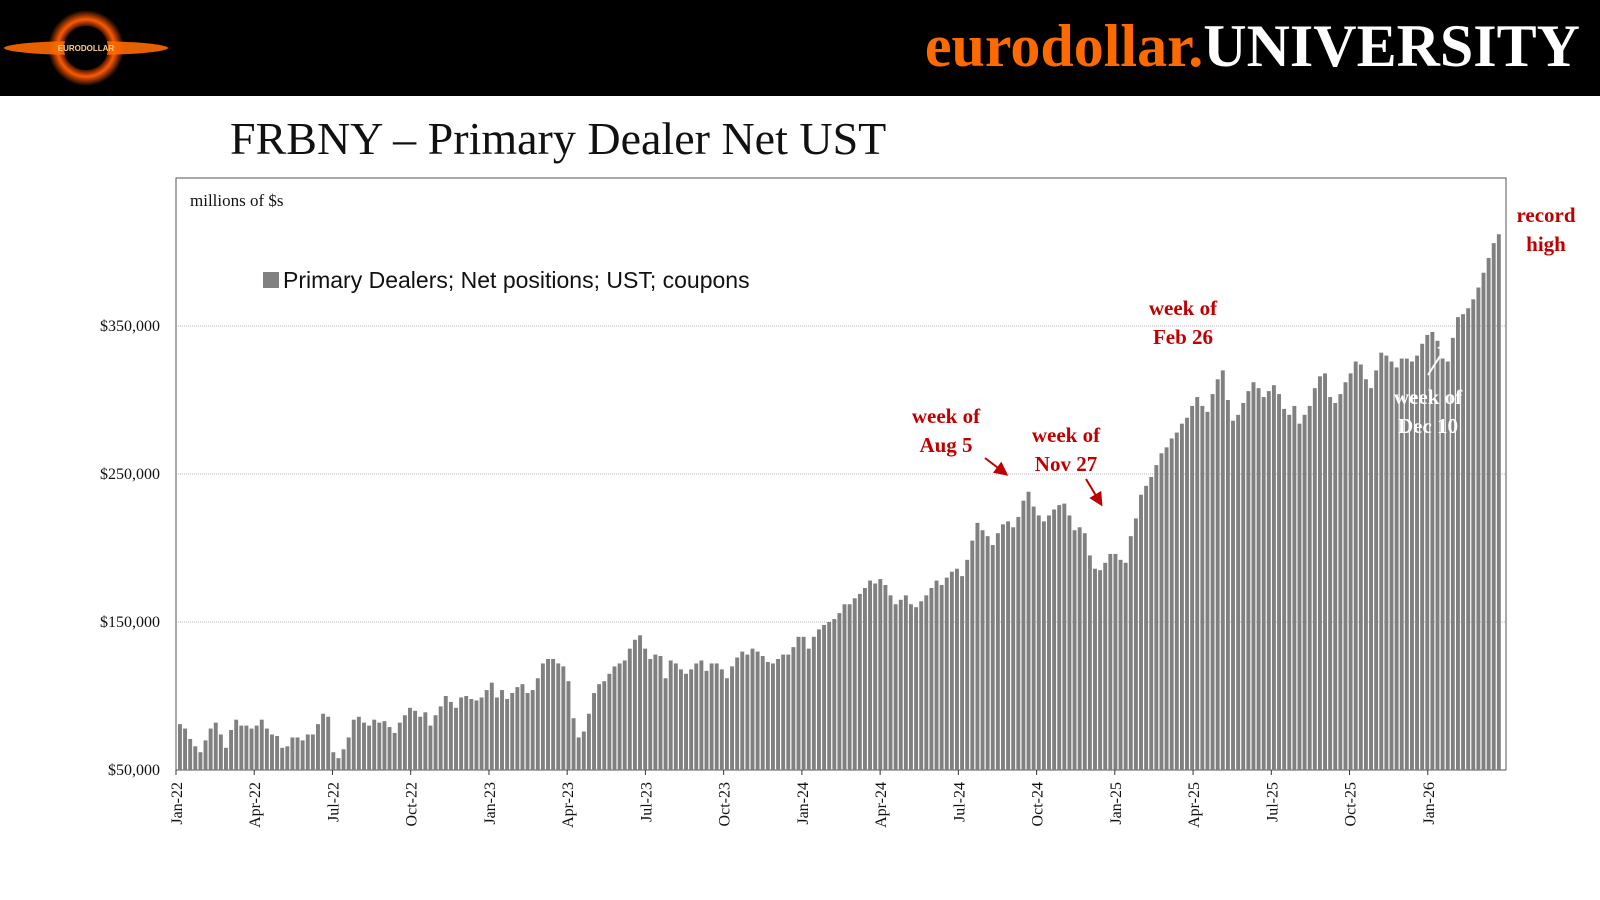 The height and width of the screenshot is (900, 1600). What do you see at coordinates (412, 804) in the screenshot?
I see `x-tick-label: Oct-22` at bounding box center [412, 804].